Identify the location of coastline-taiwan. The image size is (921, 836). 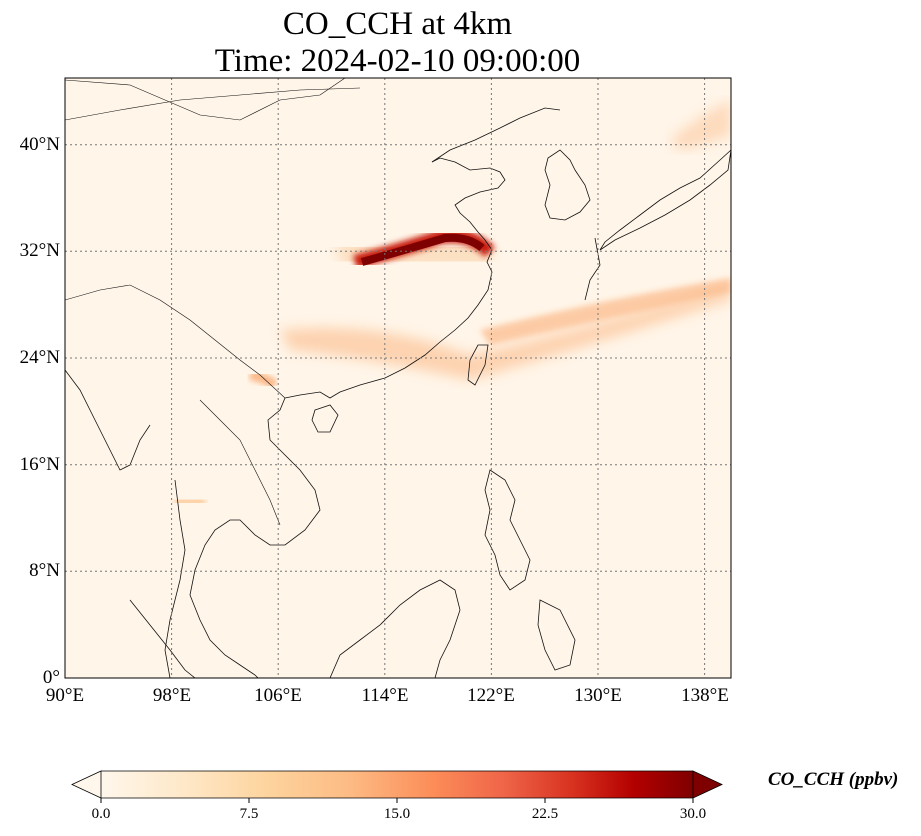
(478, 365).